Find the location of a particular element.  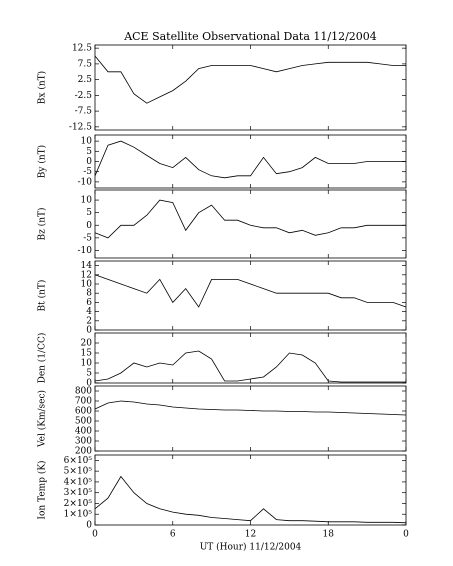

y-axis-label: Bt (nT) is located at coordinates (42, 296).